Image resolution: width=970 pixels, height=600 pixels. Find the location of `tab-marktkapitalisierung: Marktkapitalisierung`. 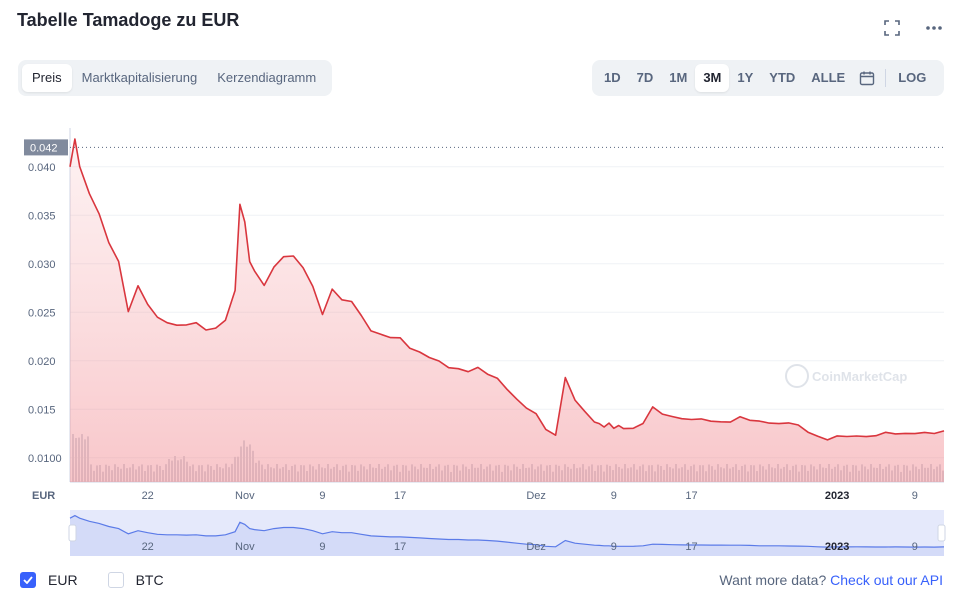

tab-marktkapitalisierung: Marktkapitalisierung is located at coordinates (139, 77).